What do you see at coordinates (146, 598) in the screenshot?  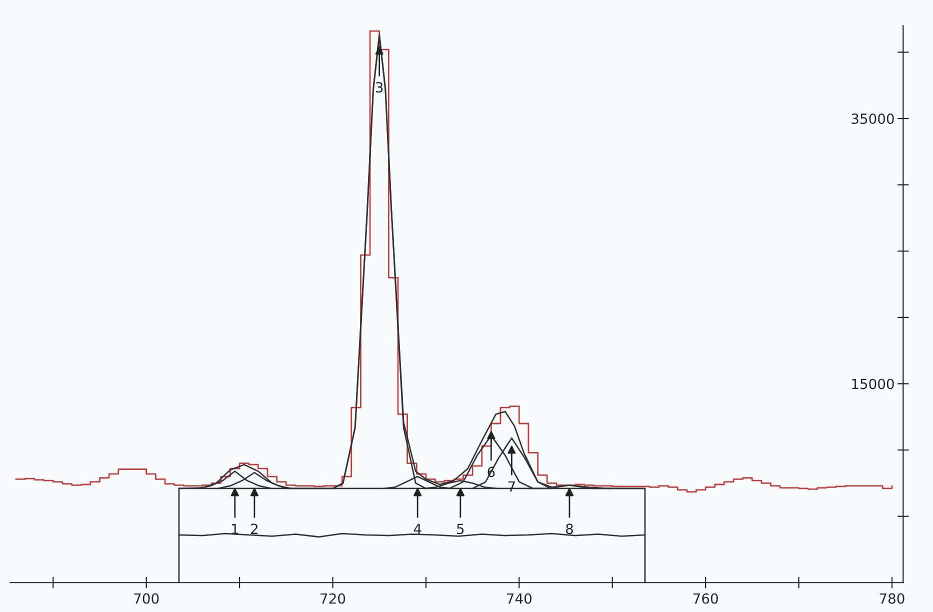 I see `x-tick-label: 700` at bounding box center [146, 598].